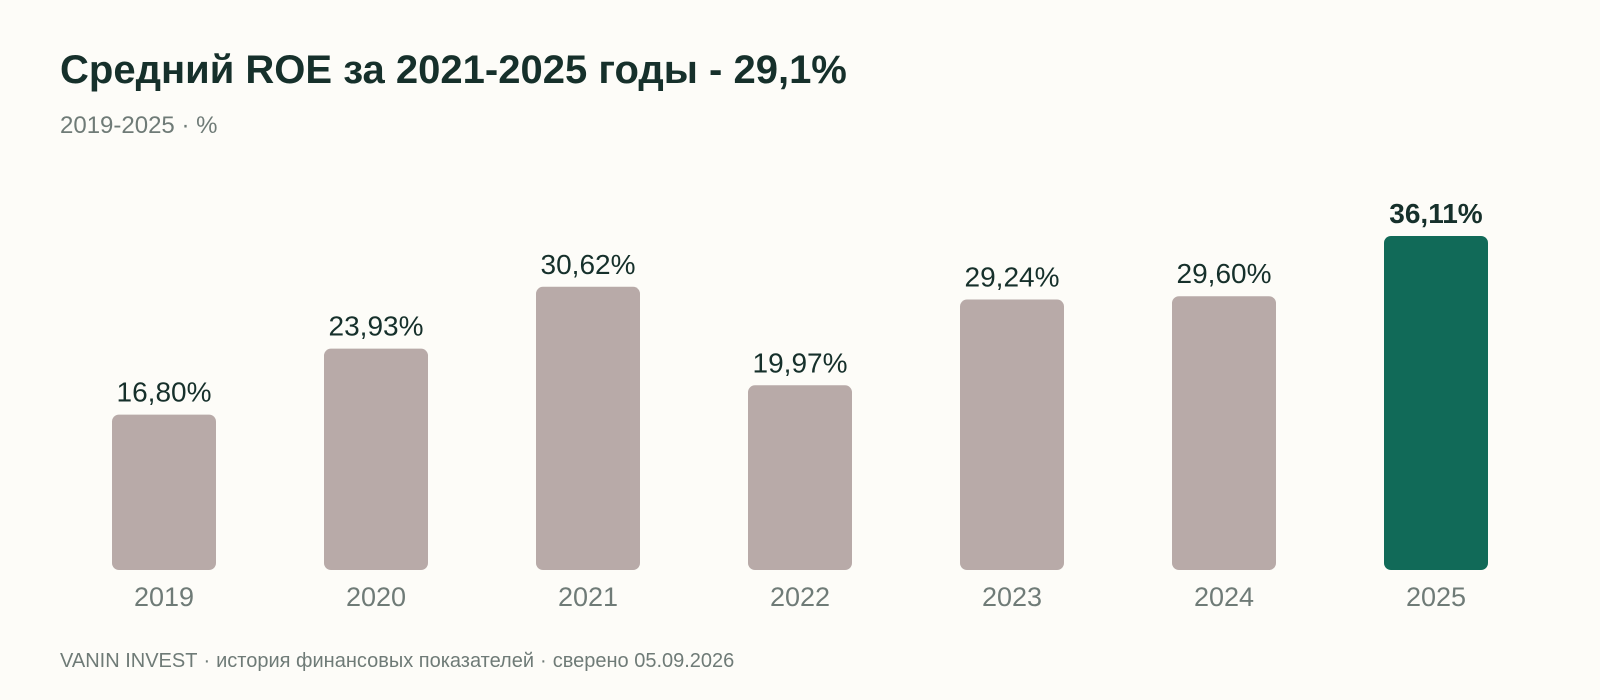 This screenshot has height=700, width=1600. I want to click on bar-2019, so click(164, 492).